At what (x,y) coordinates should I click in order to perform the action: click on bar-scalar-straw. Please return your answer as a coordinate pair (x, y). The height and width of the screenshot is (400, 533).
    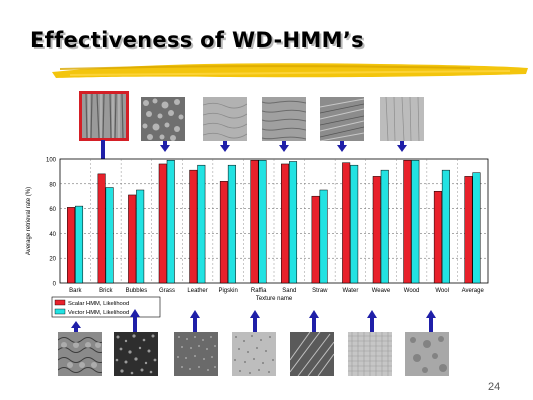
    Looking at the image, I should click on (315, 239).